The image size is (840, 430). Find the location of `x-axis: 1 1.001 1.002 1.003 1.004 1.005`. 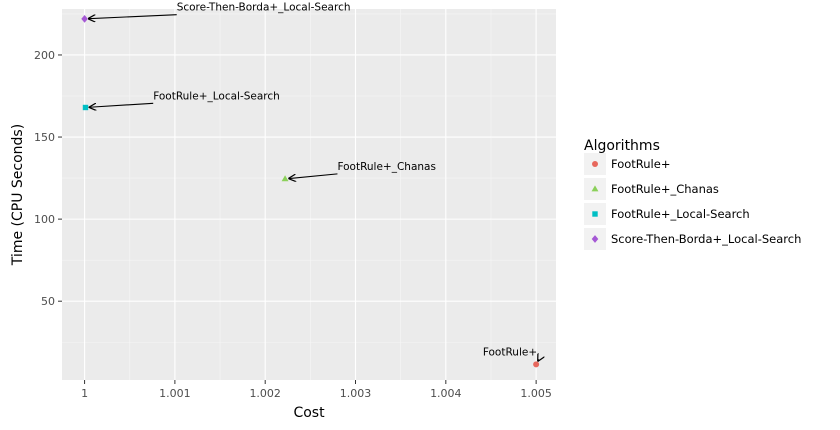

x-axis: 1 1.001 1.002 1.003 1.004 1.005 is located at coordinates (316, 390).